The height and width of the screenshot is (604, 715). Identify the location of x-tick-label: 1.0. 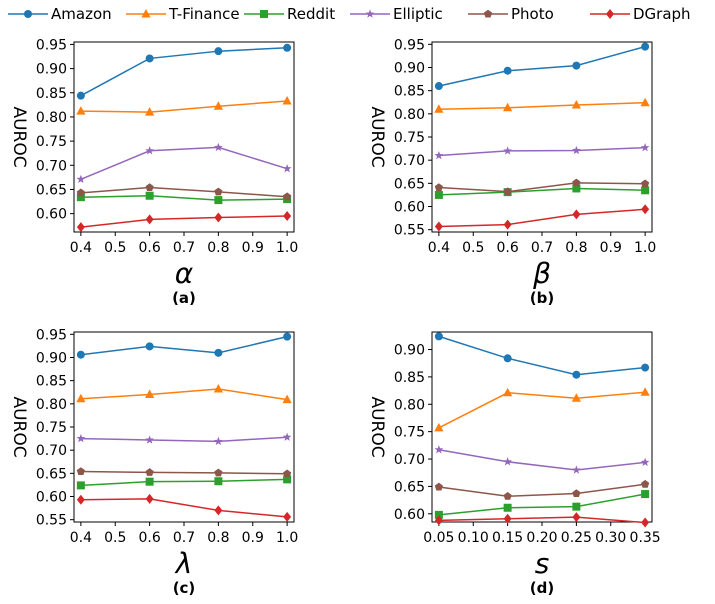
(287, 538).